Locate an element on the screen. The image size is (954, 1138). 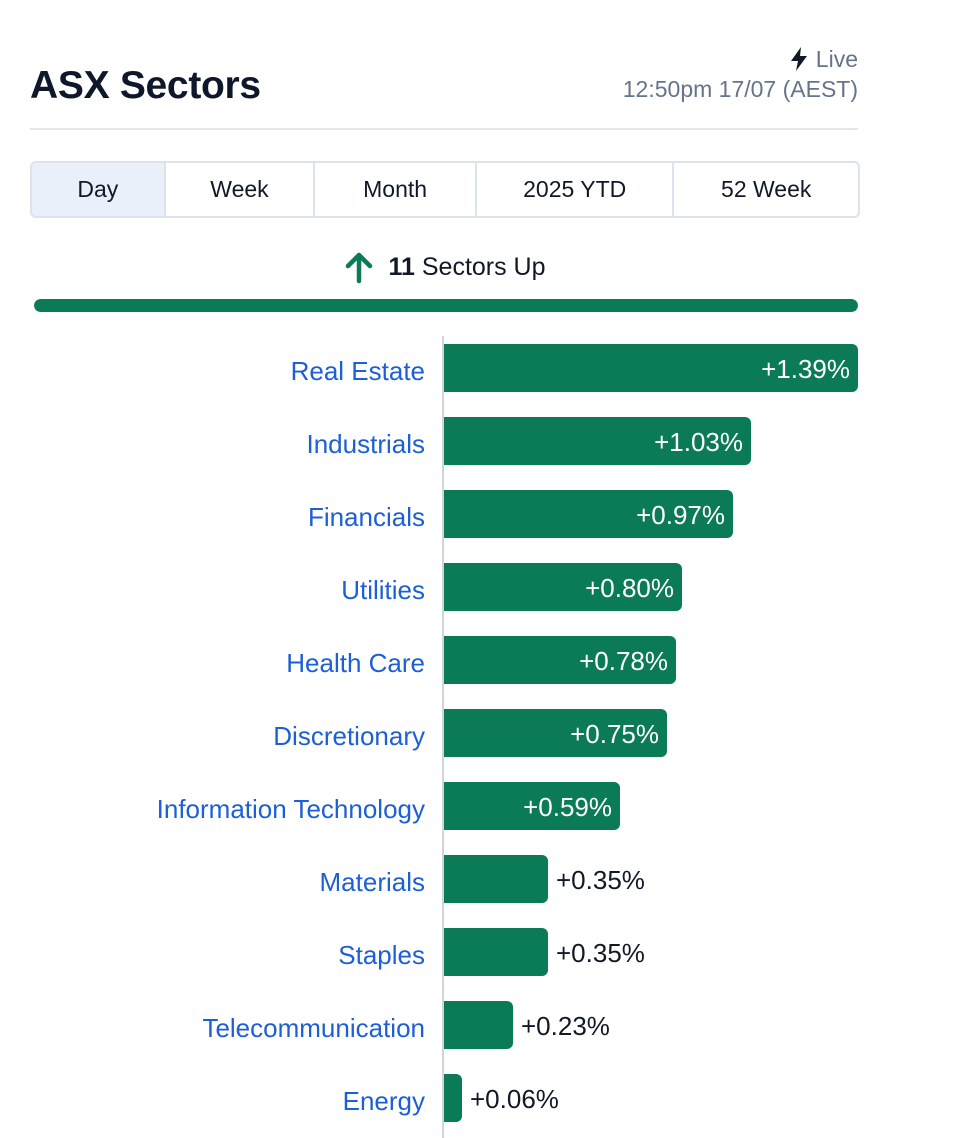
up-arrow-icon is located at coordinates (359, 267).